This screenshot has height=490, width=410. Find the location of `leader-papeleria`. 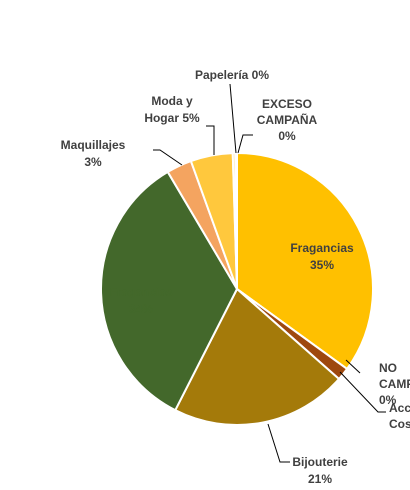

leader-papeleria is located at coordinates (233, 118).